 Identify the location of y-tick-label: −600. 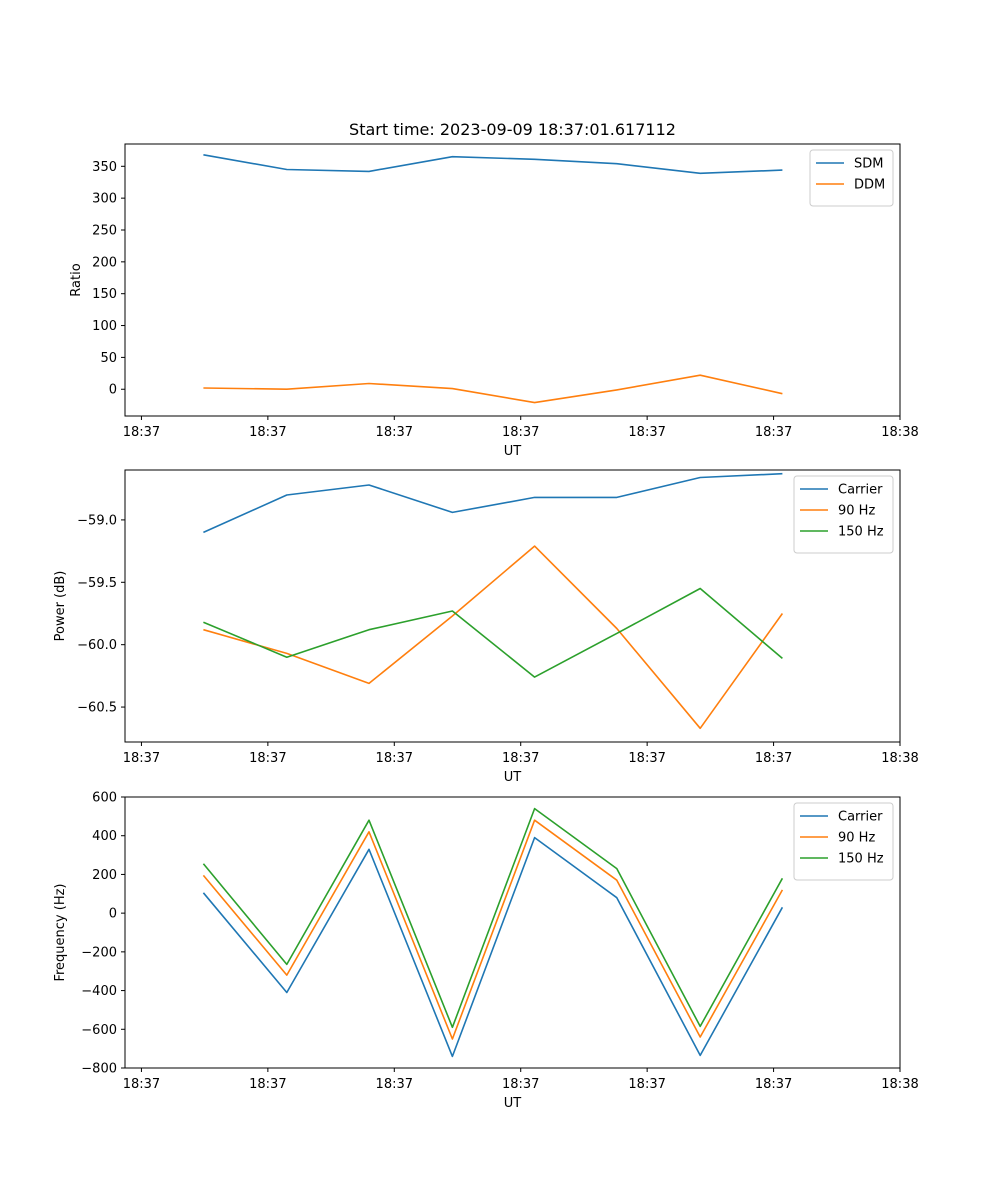
(99, 1030).